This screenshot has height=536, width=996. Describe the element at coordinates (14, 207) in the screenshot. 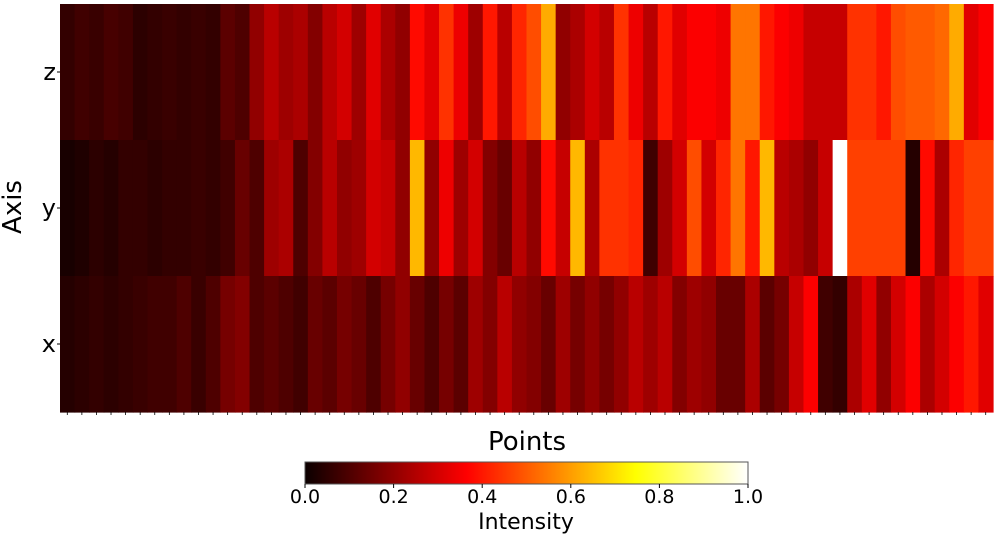

I see `y-axis-label: Axis` at that location.